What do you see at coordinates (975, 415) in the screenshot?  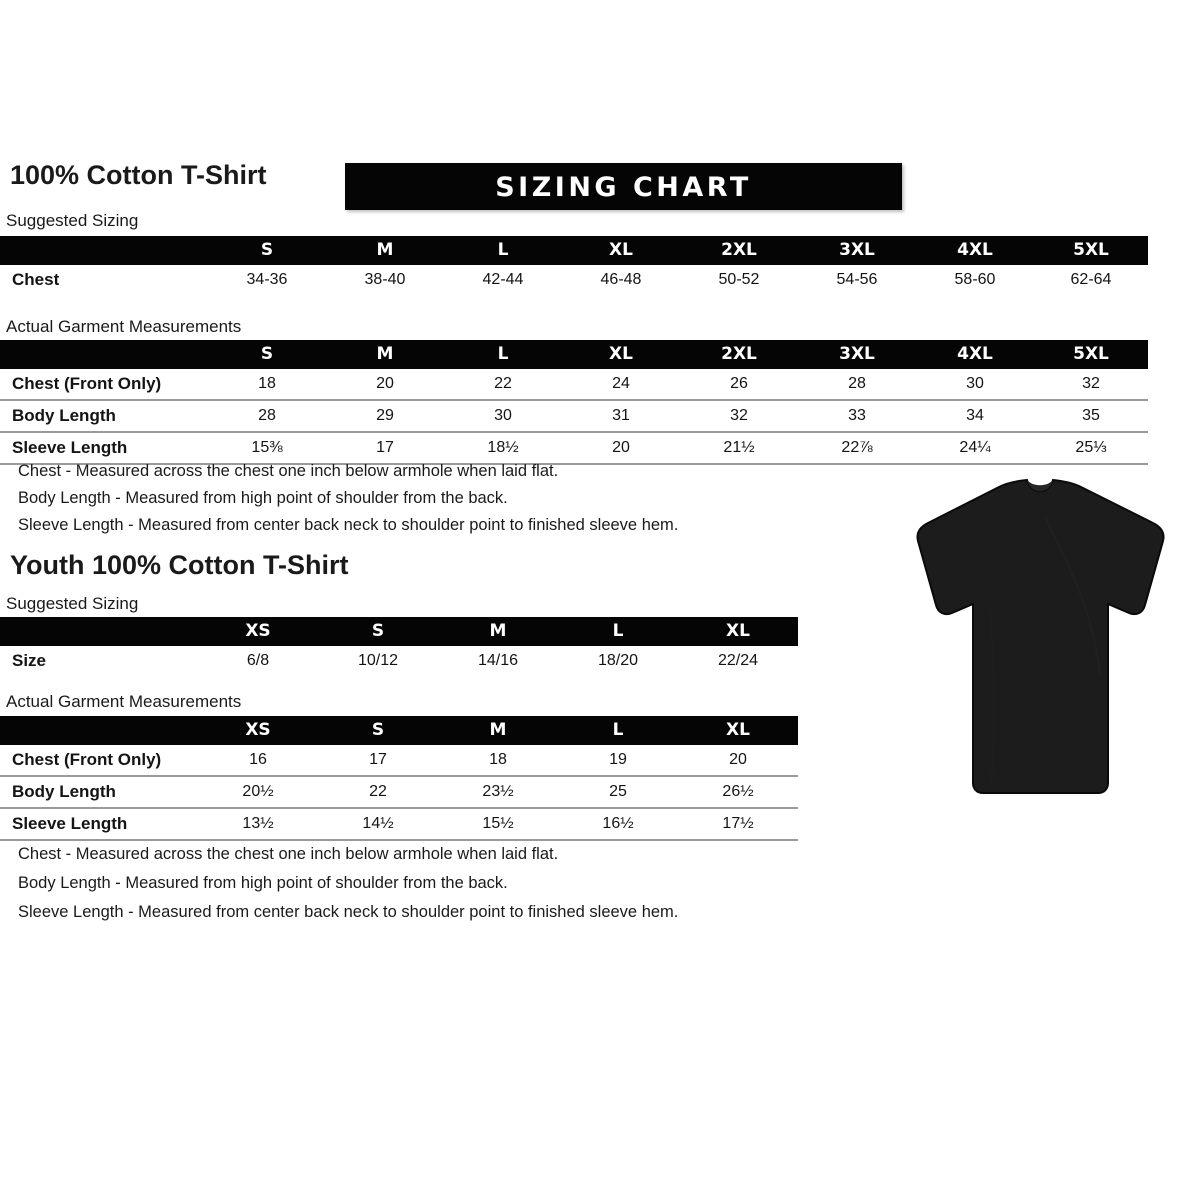 I see `cell: 34` at bounding box center [975, 415].